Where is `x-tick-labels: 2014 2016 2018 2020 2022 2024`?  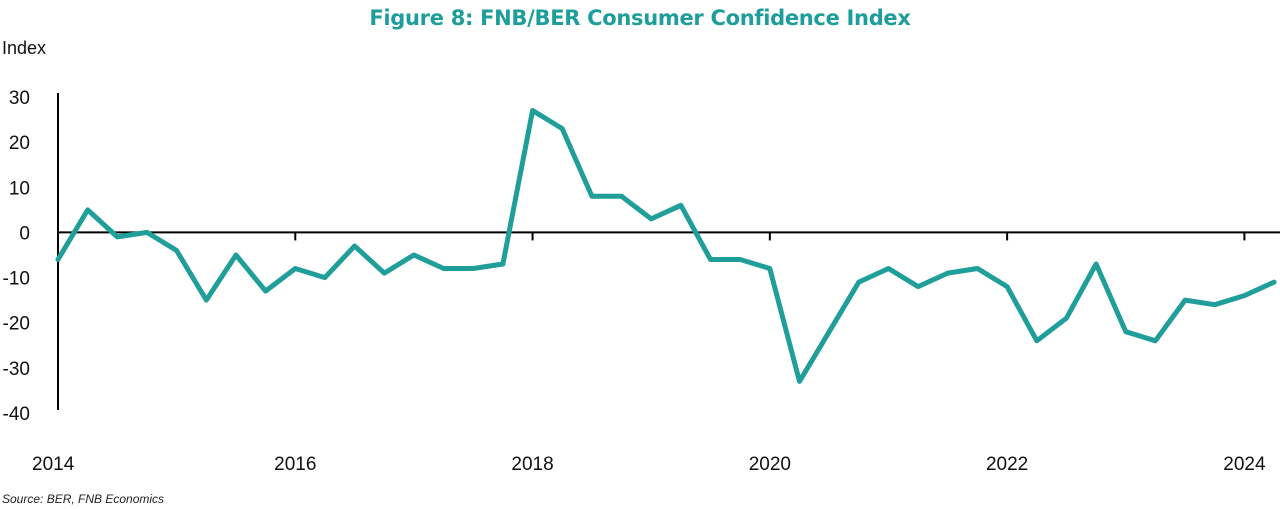 x-tick-labels: 2014 2016 2018 2020 2022 2024 is located at coordinates (649, 464).